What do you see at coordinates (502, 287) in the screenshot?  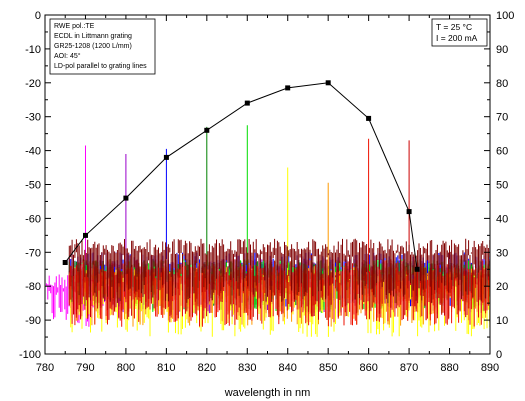 I see `y2-tick-label: 20` at bounding box center [502, 287].